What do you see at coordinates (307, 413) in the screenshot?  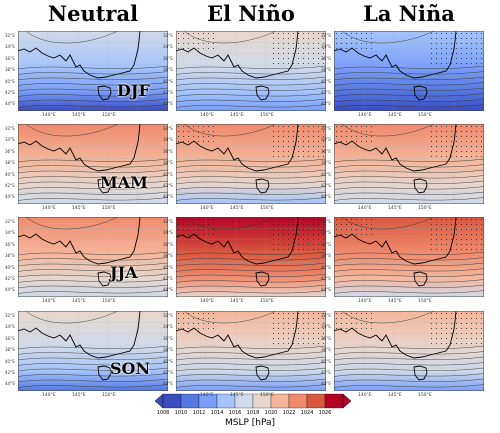 I see `colorbar-tick-label: 1024` at bounding box center [307, 413].